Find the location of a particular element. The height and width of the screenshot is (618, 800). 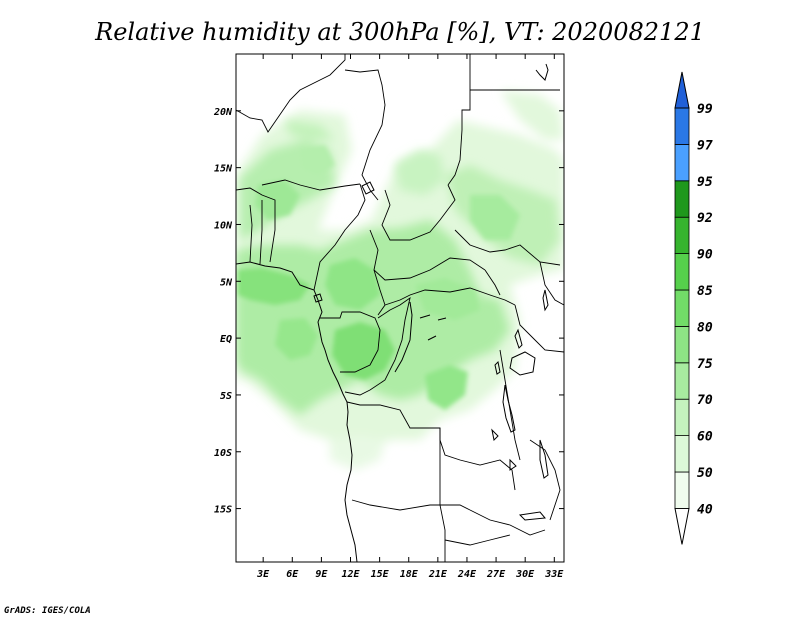

lat-tick-label: 5S is located at coordinates (226, 396).